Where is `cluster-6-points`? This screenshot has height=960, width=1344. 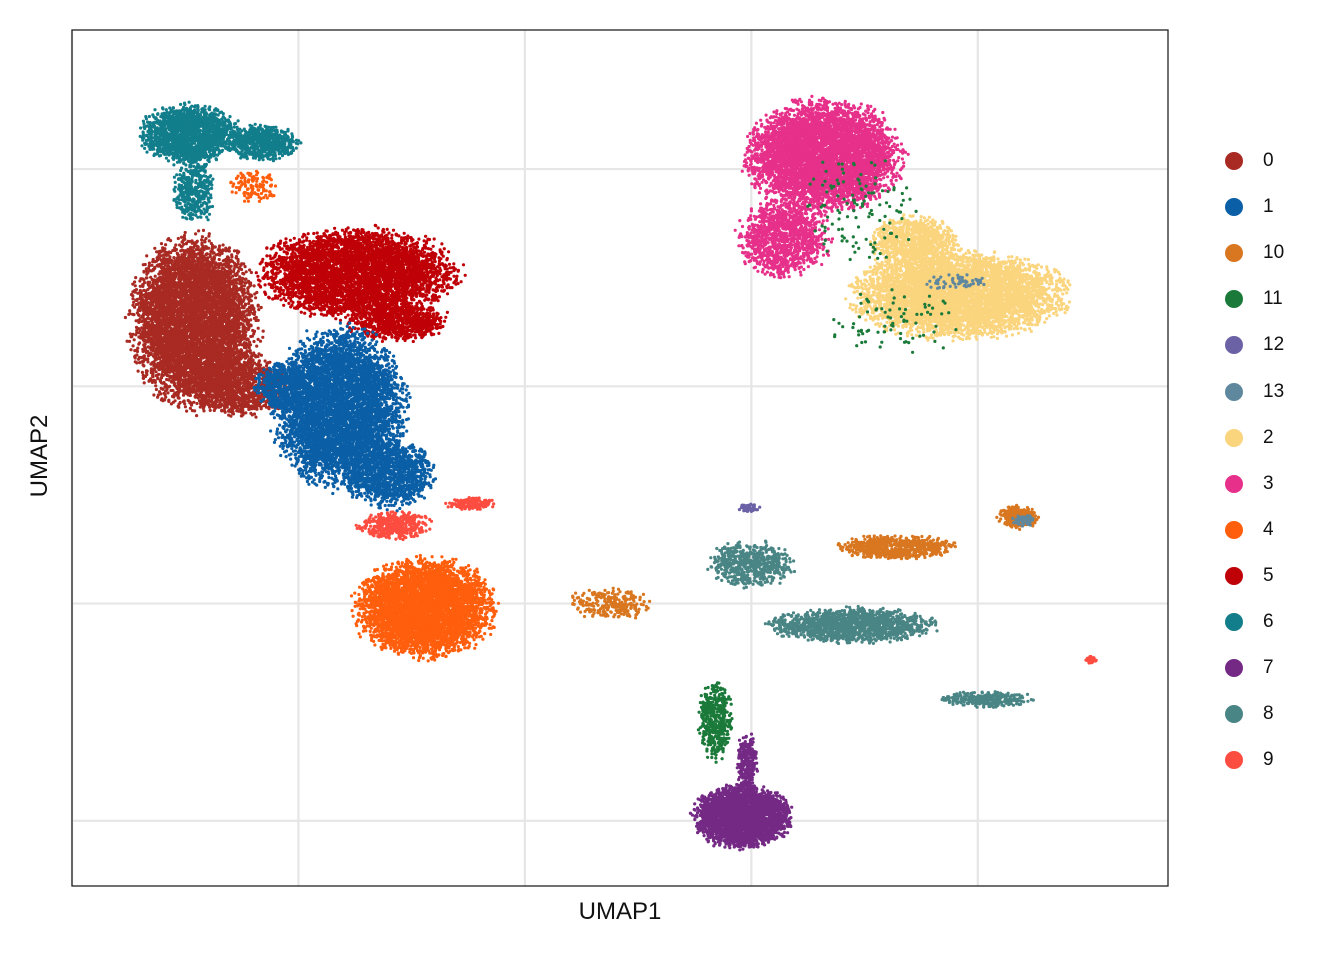
cluster-6-points is located at coordinates (220, 161).